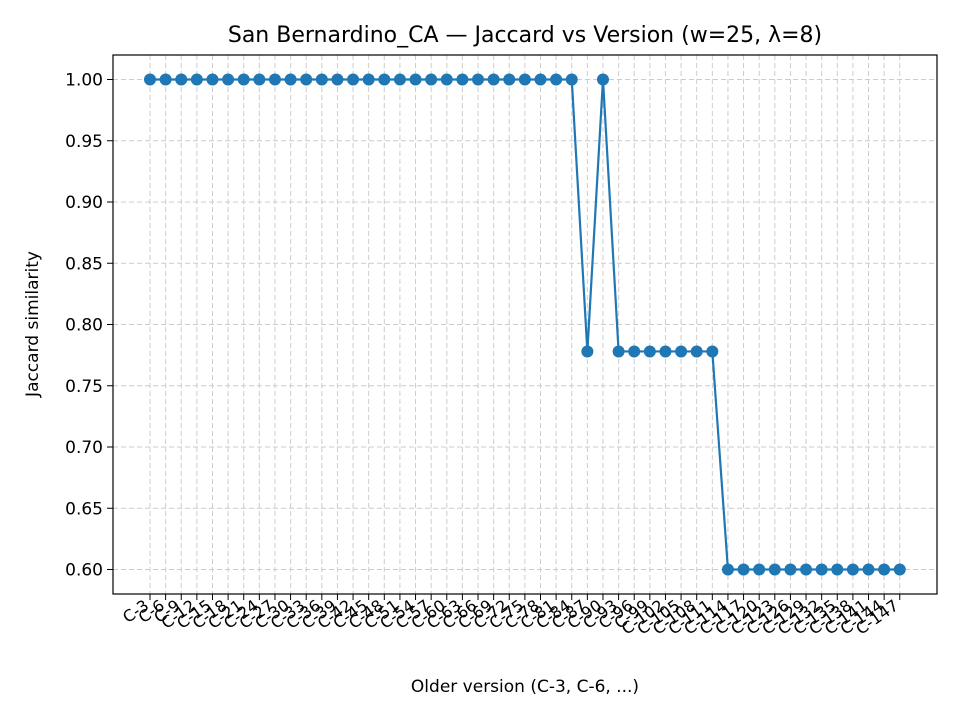 This screenshot has height=720, width=960. I want to click on y-tick-label: 0.65, so click(84, 509).